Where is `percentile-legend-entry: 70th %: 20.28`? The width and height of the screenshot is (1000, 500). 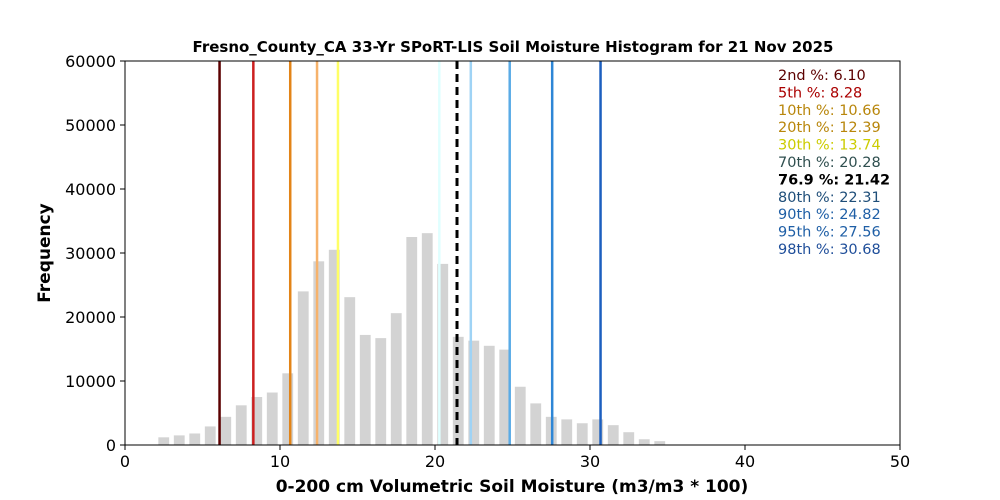
percentile-legend-entry: 70th %: 20.28 is located at coordinates (829, 163).